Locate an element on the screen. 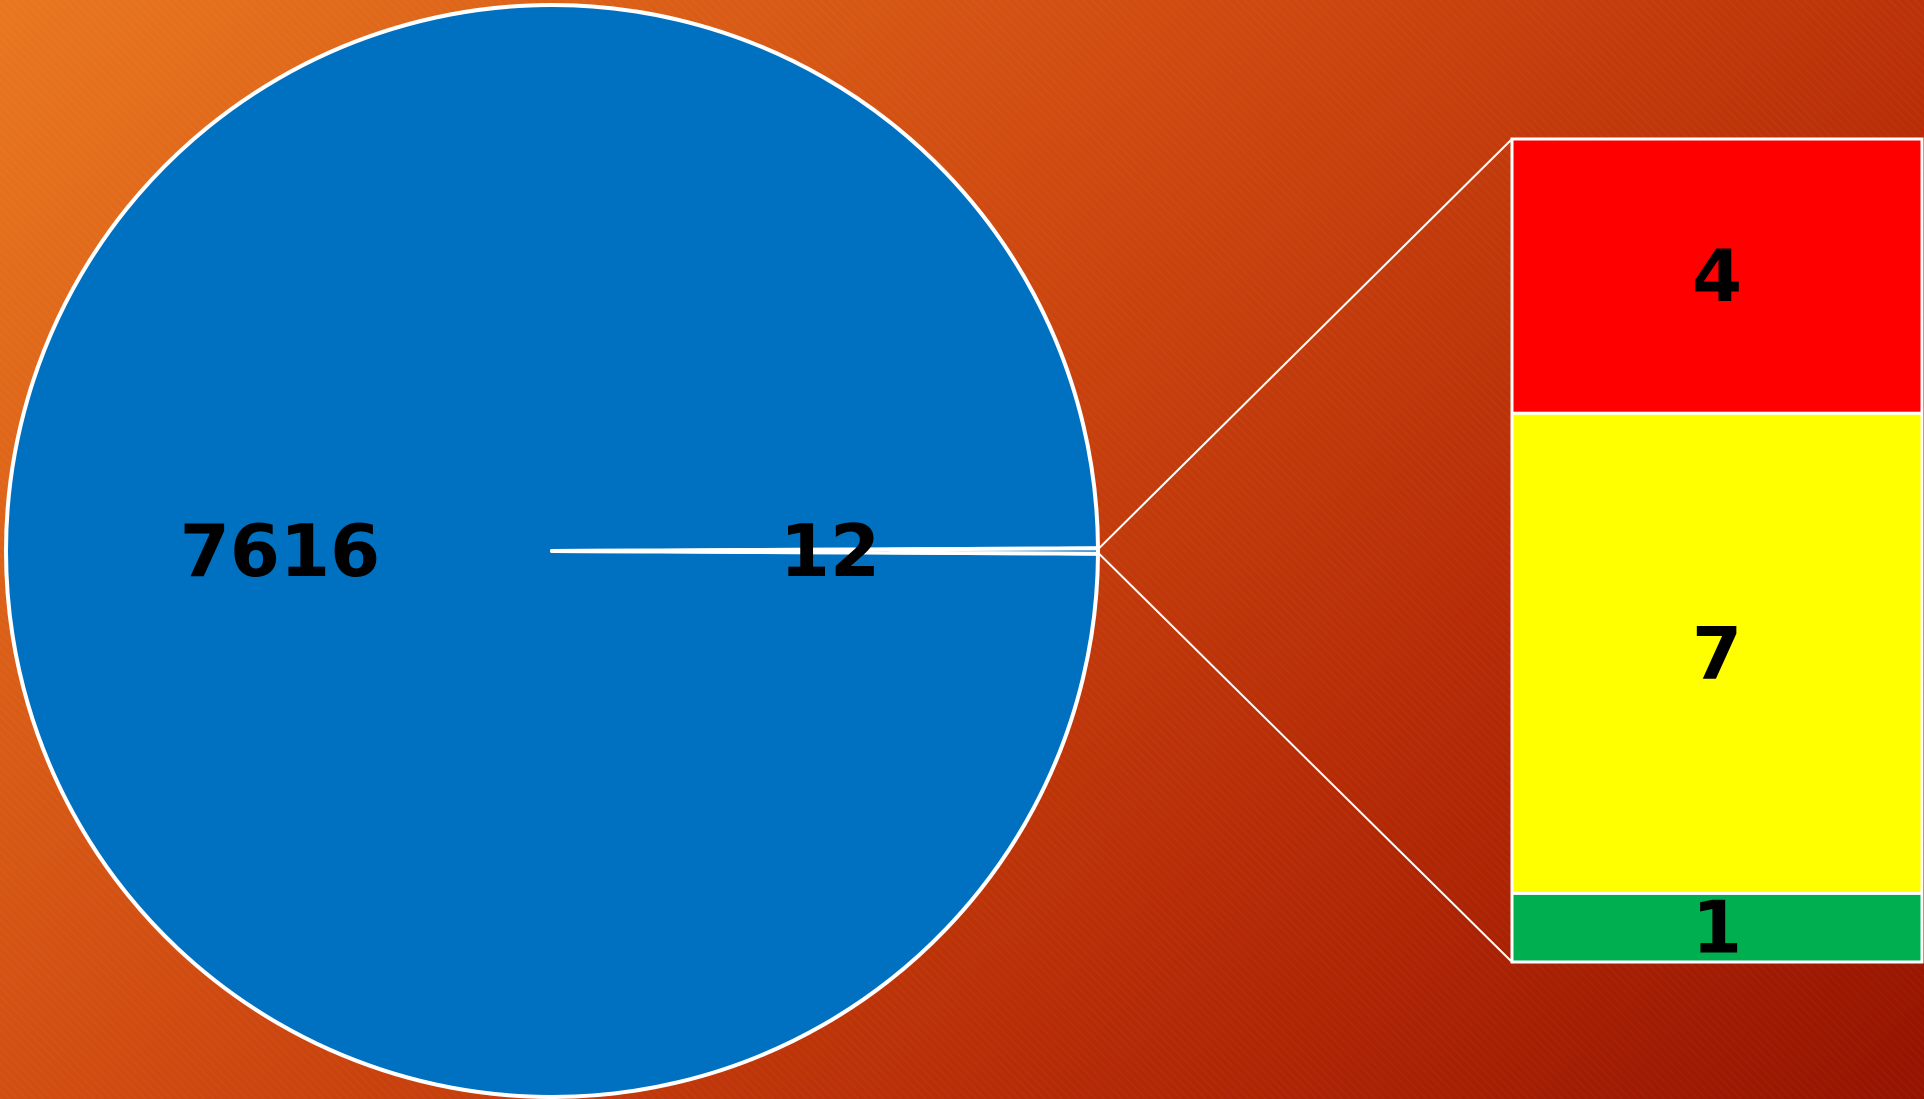  connector-line-bottom is located at coordinates (1305, 757).